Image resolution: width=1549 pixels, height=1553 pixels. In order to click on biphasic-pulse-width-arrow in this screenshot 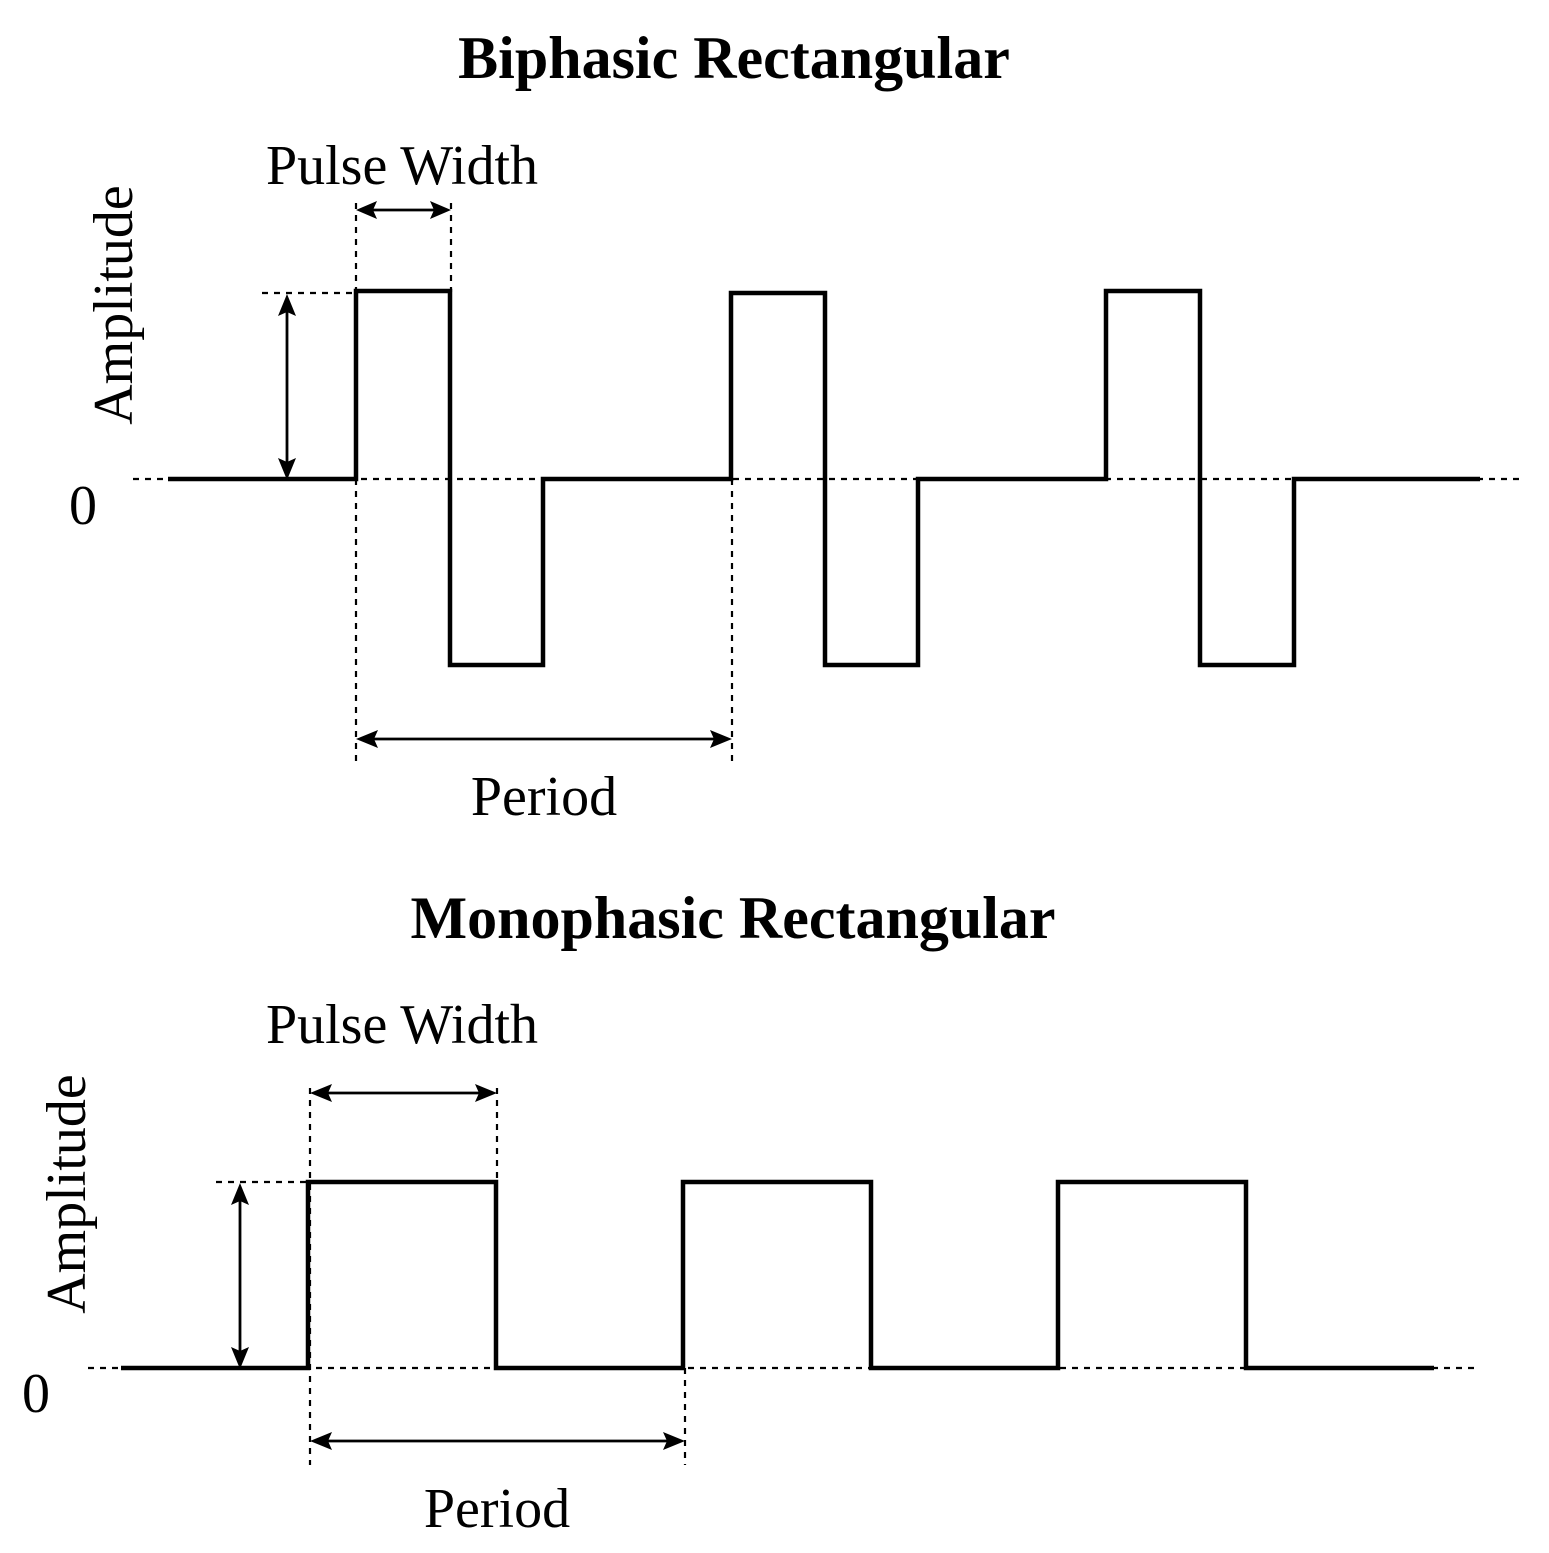, I will do `click(403, 210)`.